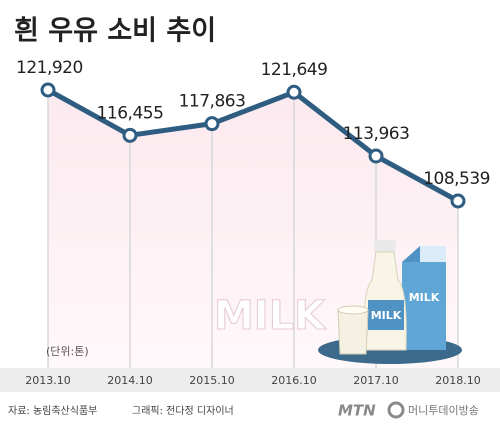  I want to click on x-tick-label: 2016.10, so click(294, 380).